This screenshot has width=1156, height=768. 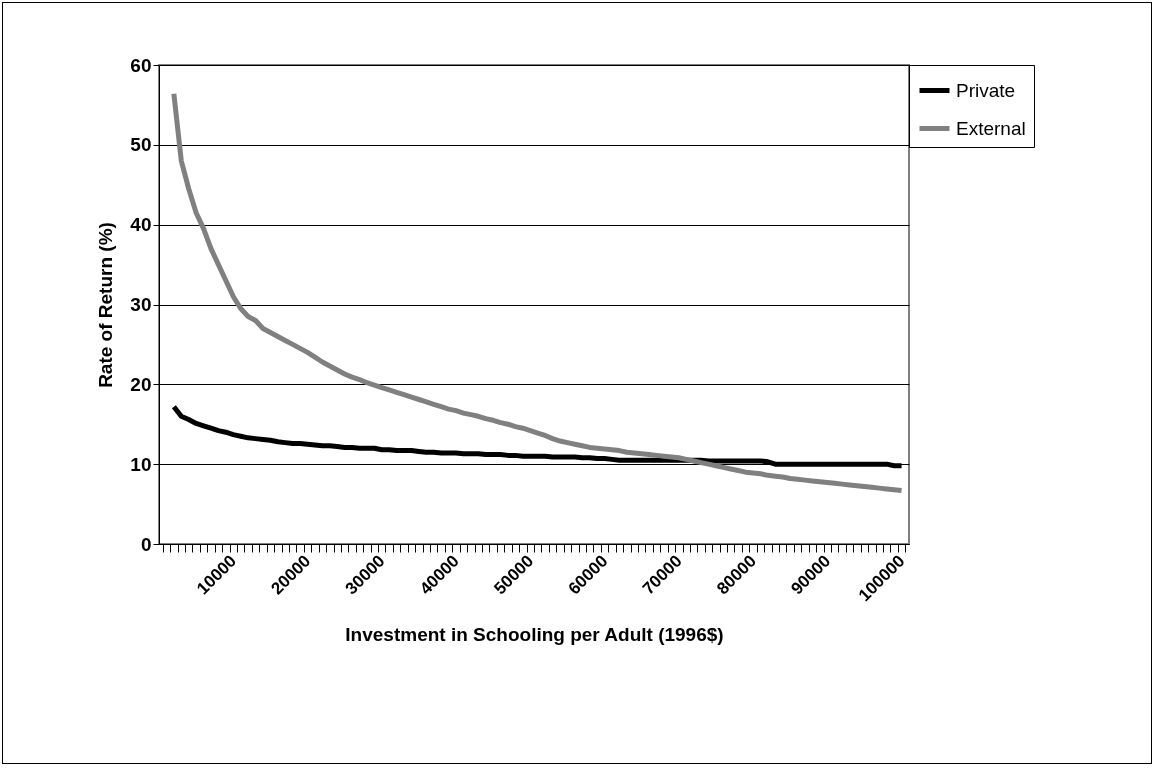 I want to click on y-axis-title: Rate of Return (%), so click(x=106, y=305).